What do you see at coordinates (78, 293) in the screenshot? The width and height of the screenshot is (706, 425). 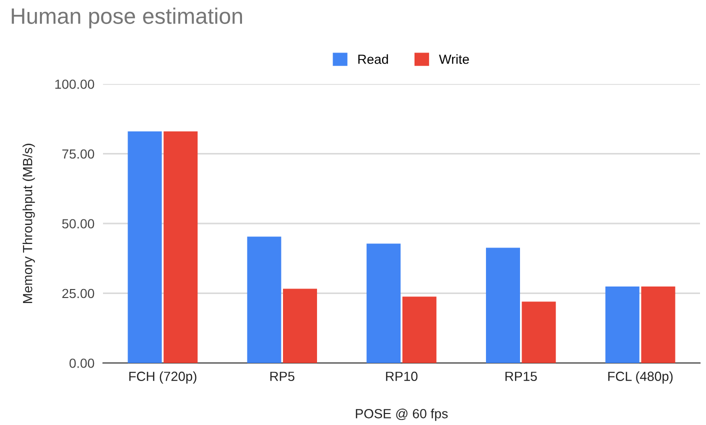 I see `y-tick-label: 25.00` at bounding box center [78, 293].